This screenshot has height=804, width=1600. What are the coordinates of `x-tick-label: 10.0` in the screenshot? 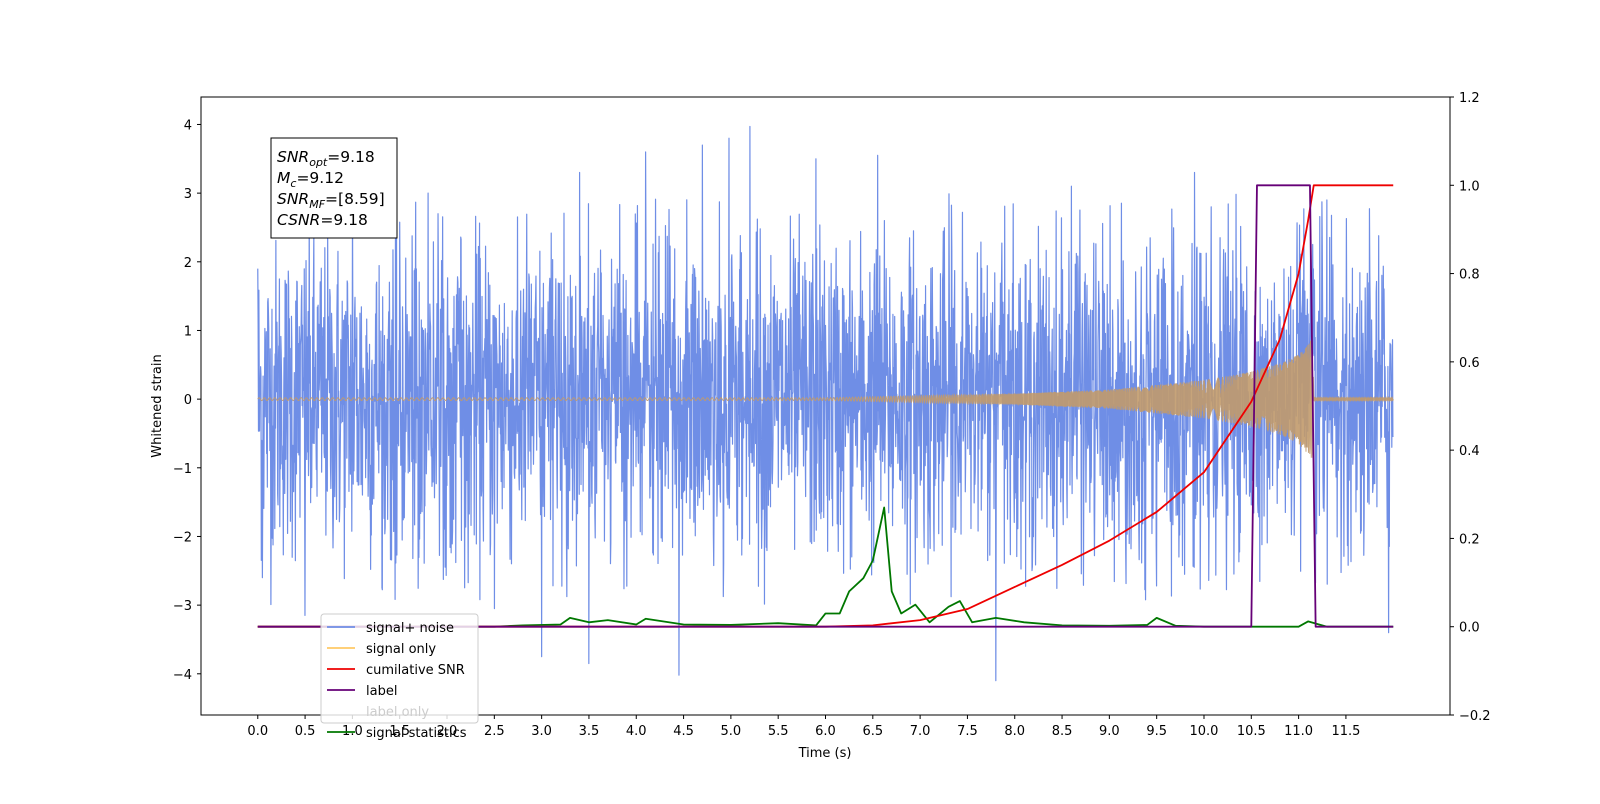 It's located at (1204, 731).